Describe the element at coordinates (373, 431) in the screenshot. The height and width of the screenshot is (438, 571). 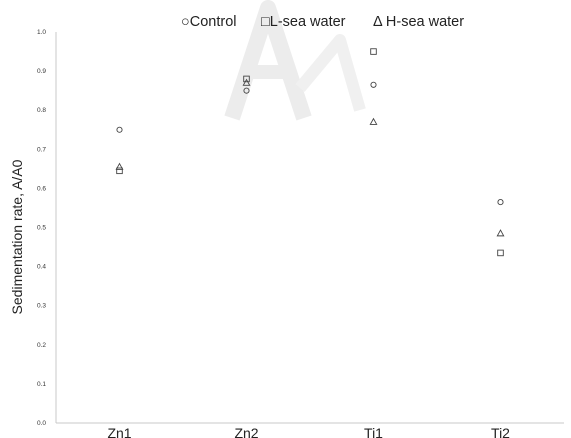
I see `x-tick-label: Ti1` at that location.